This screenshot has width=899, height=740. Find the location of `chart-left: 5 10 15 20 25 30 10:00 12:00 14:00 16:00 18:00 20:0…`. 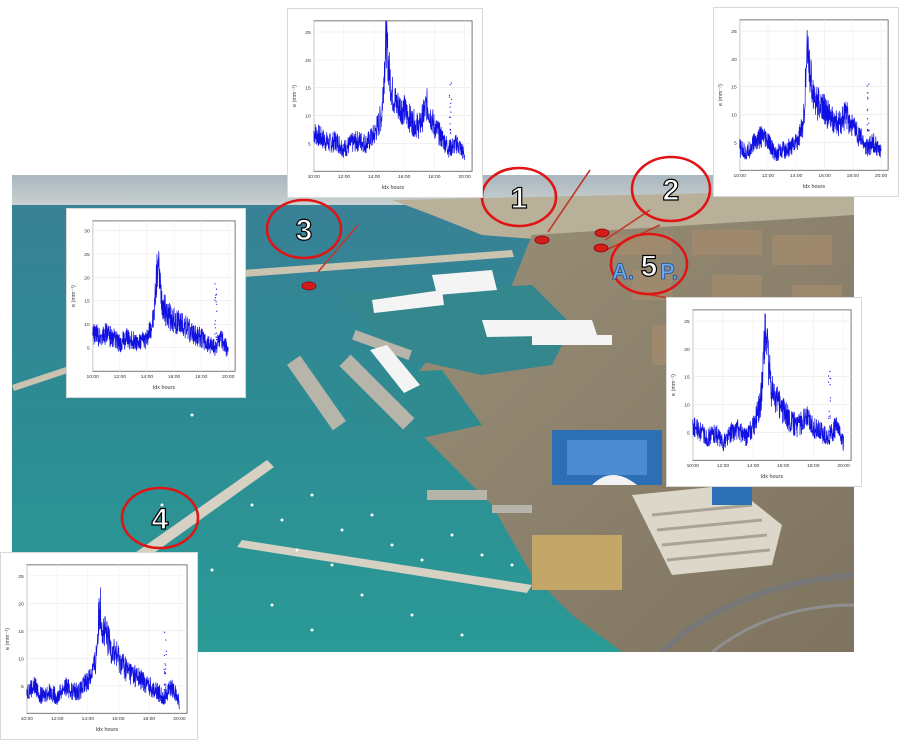

chart-left: 5 10 15 20 25 30 10:00 12:00 14:00 16:00 18:00 20:0… is located at coordinates (156, 303).